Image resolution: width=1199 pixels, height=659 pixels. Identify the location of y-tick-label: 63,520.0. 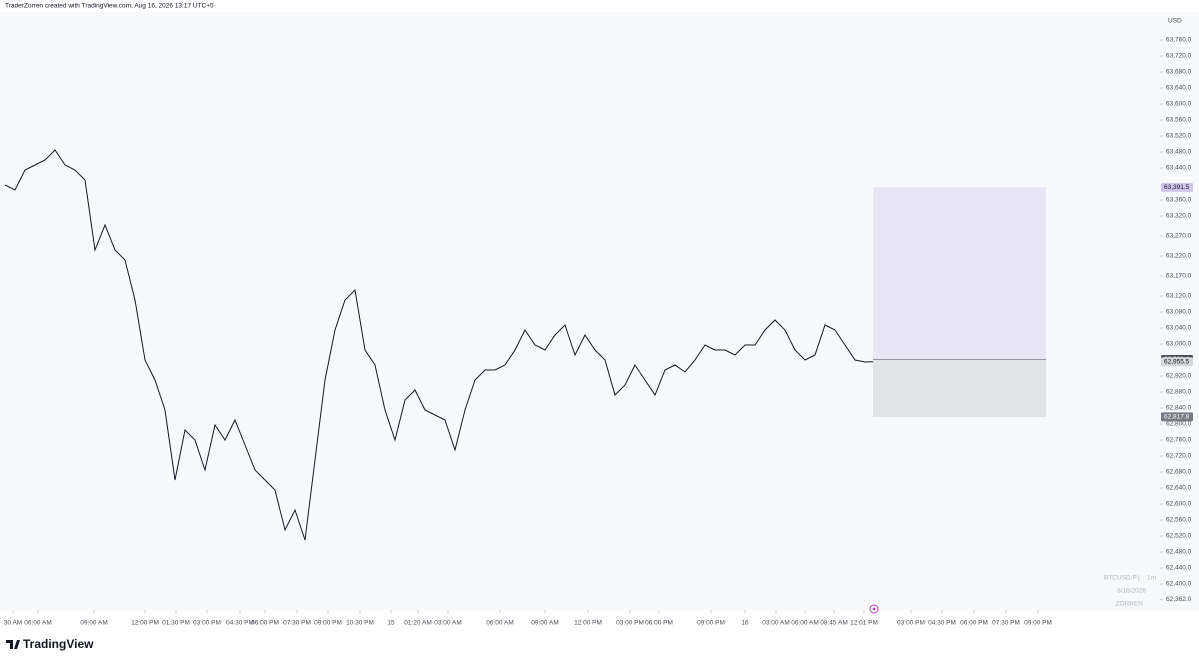
(1179, 136).